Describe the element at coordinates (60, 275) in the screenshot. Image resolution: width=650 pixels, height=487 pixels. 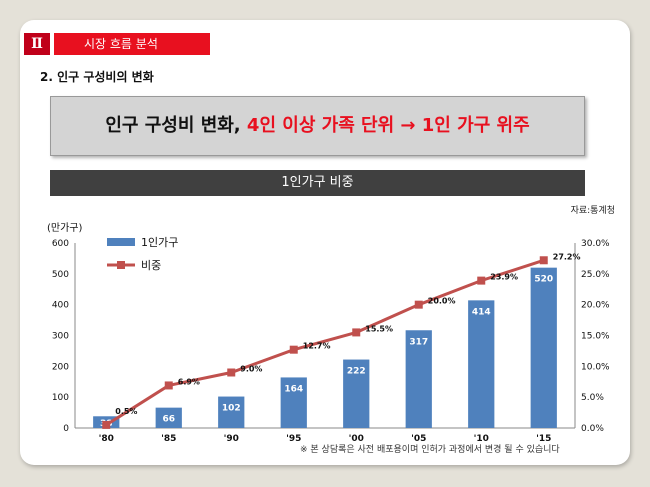
I see `y-tick-left: 500` at that location.